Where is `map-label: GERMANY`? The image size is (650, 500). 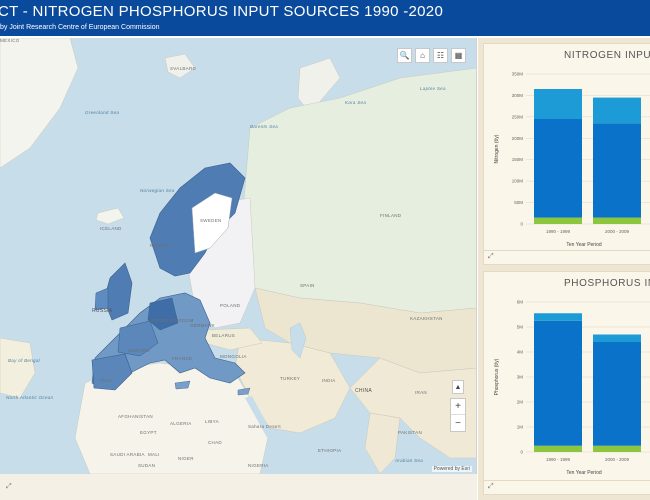
map-label: GERMANY is located at coordinates (202, 325).